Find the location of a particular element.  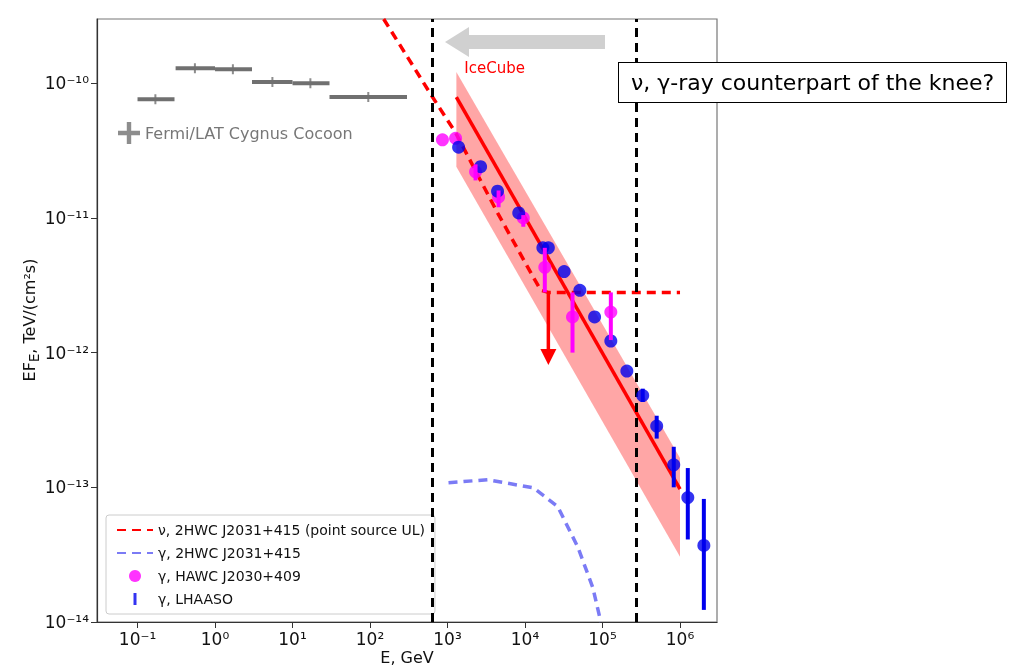

legend-label: Fermi/LAT Cygnus Cocoon is located at coordinates (249, 133).